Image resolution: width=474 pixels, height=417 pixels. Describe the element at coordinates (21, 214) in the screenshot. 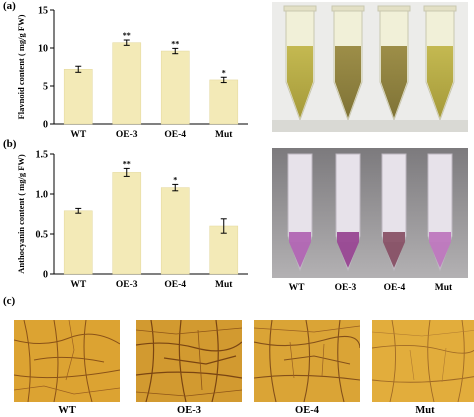

I see `y-axis-label: Anthocyanin content ( mg/g FW)` at that location.